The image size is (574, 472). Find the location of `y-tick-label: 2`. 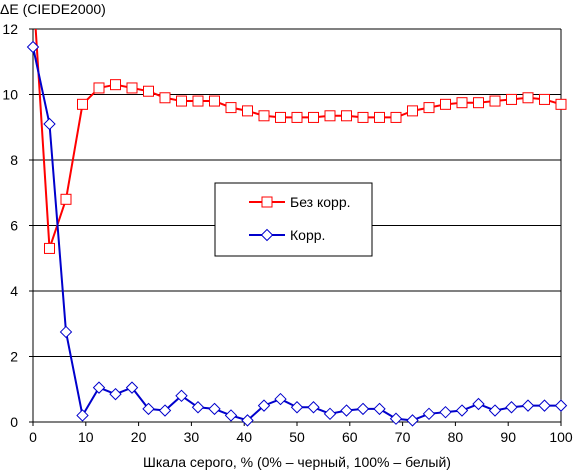

y-tick-label: 2 is located at coordinates (14, 357).